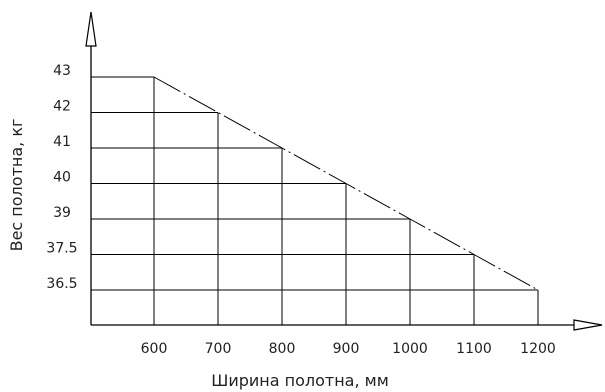  I want to click on x-axis-arrow, so click(588, 325).